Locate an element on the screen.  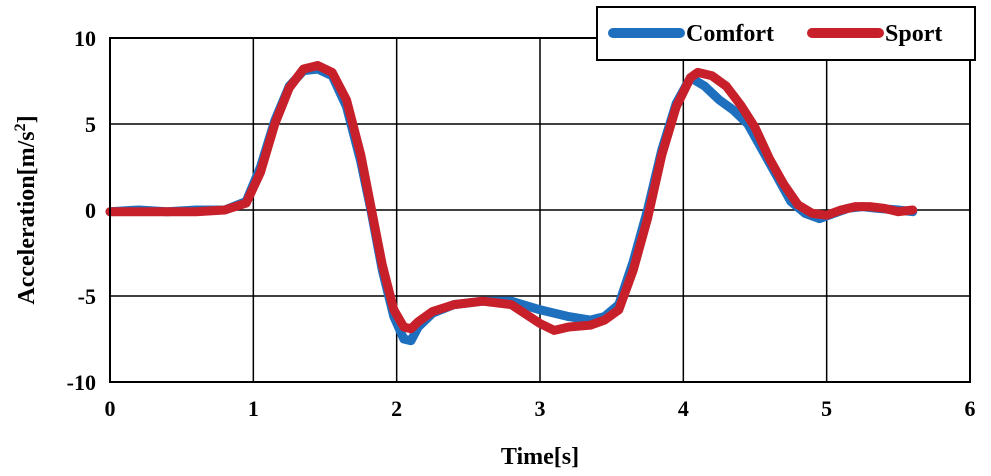
y-tick-label: 10 is located at coordinates (85, 38).